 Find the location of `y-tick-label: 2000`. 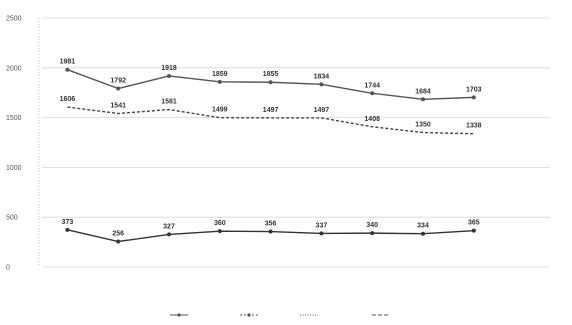

y-tick-label: 2000 is located at coordinates (14, 68).